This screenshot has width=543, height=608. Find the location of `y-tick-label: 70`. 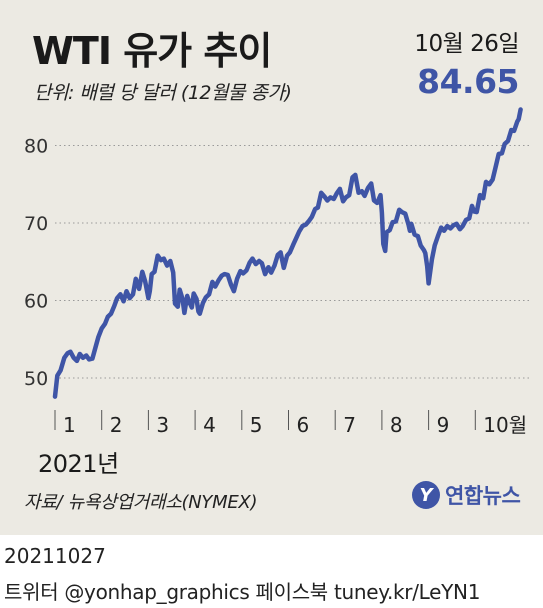

y-tick-label: 70 is located at coordinates (36, 224).